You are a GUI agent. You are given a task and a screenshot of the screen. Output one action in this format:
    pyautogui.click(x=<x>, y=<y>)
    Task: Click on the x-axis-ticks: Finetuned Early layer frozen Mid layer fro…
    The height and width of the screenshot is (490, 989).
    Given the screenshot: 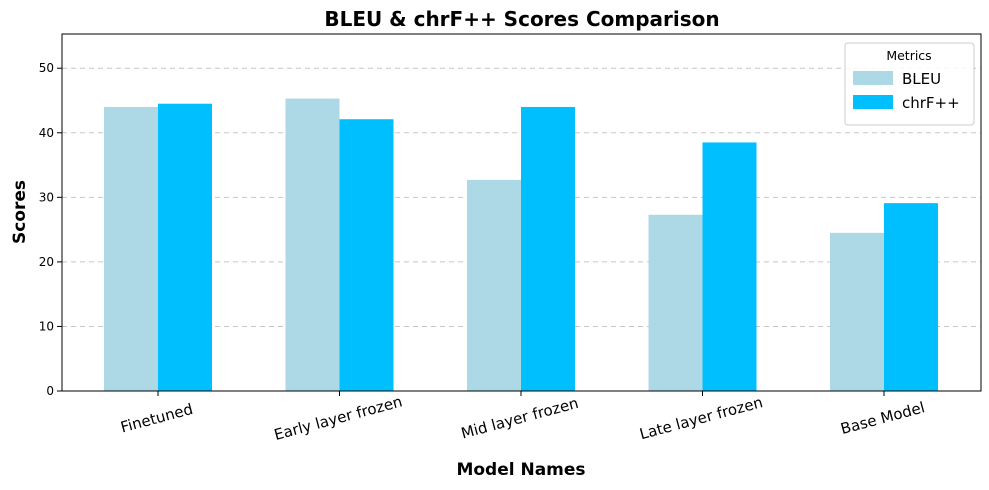 What is the action you would take?
    pyautogui.click(x=523, y=417)
    